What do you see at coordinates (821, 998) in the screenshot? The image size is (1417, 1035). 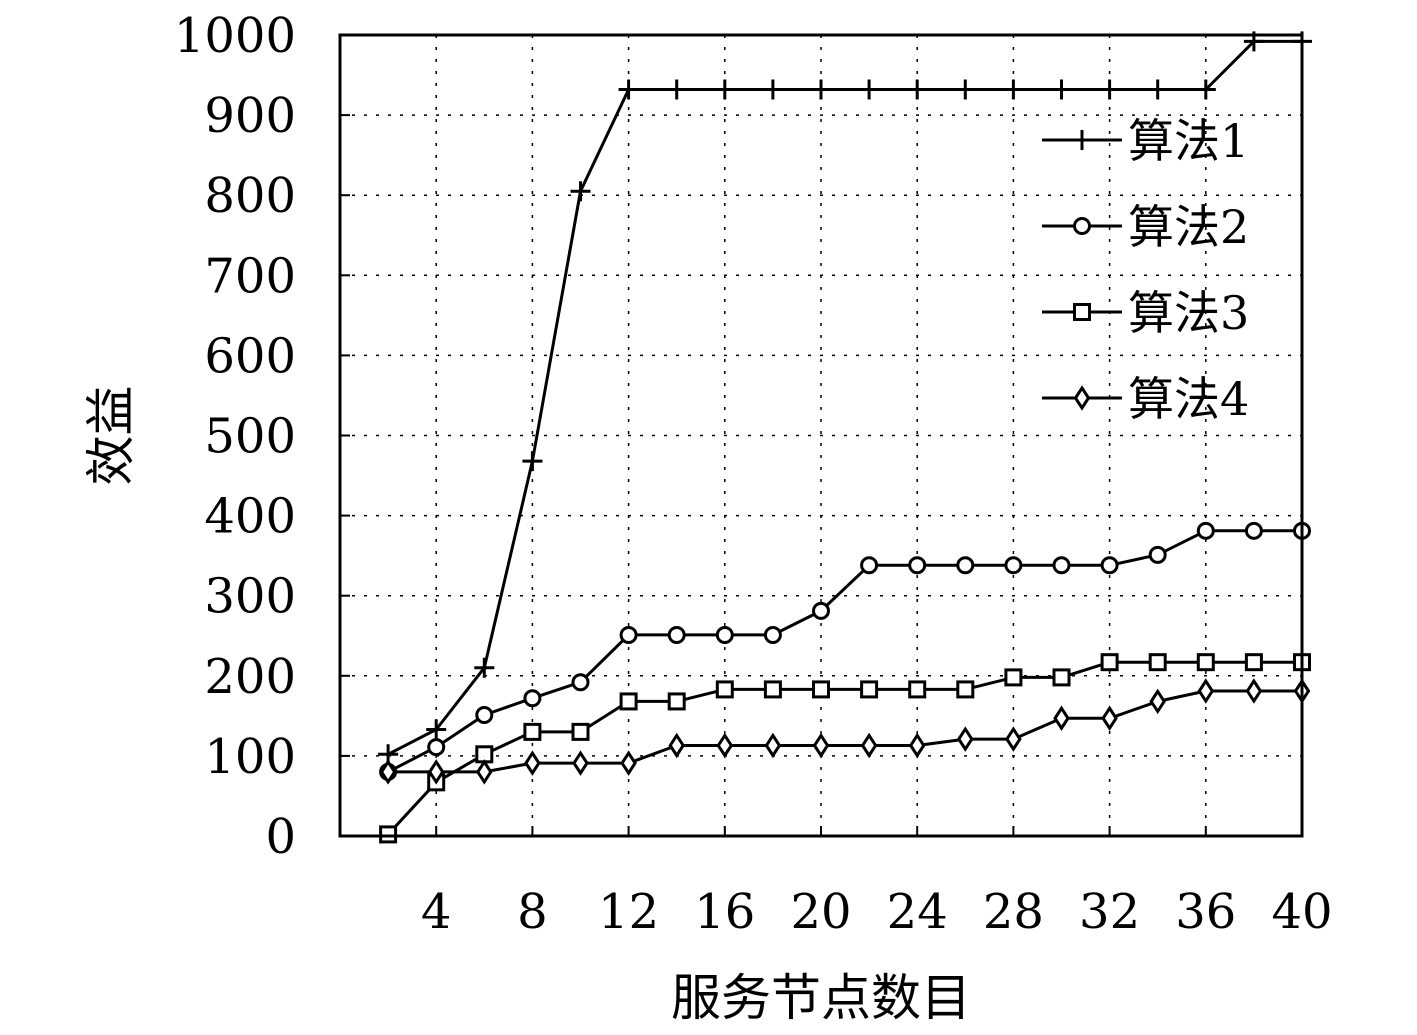 I see `x-axis-title: 服务节点数目` at bounding box center [821, 998].